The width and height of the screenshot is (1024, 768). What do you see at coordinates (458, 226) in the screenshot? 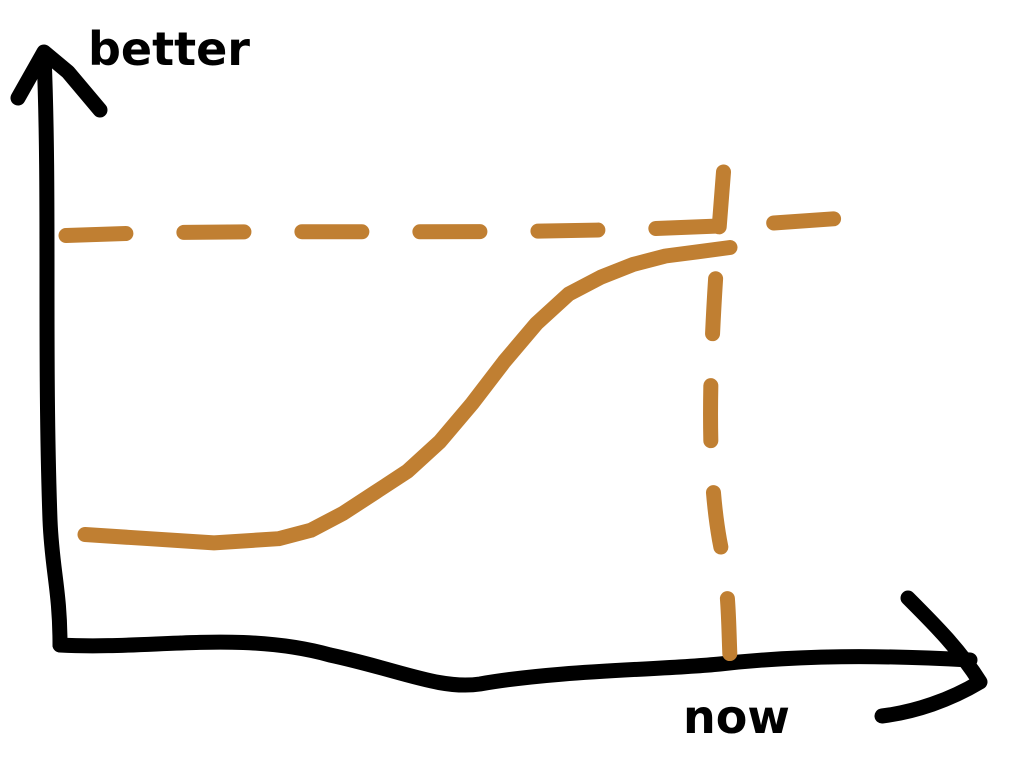
I see `horizontal-reference-line` at bounding box center [458, 226].